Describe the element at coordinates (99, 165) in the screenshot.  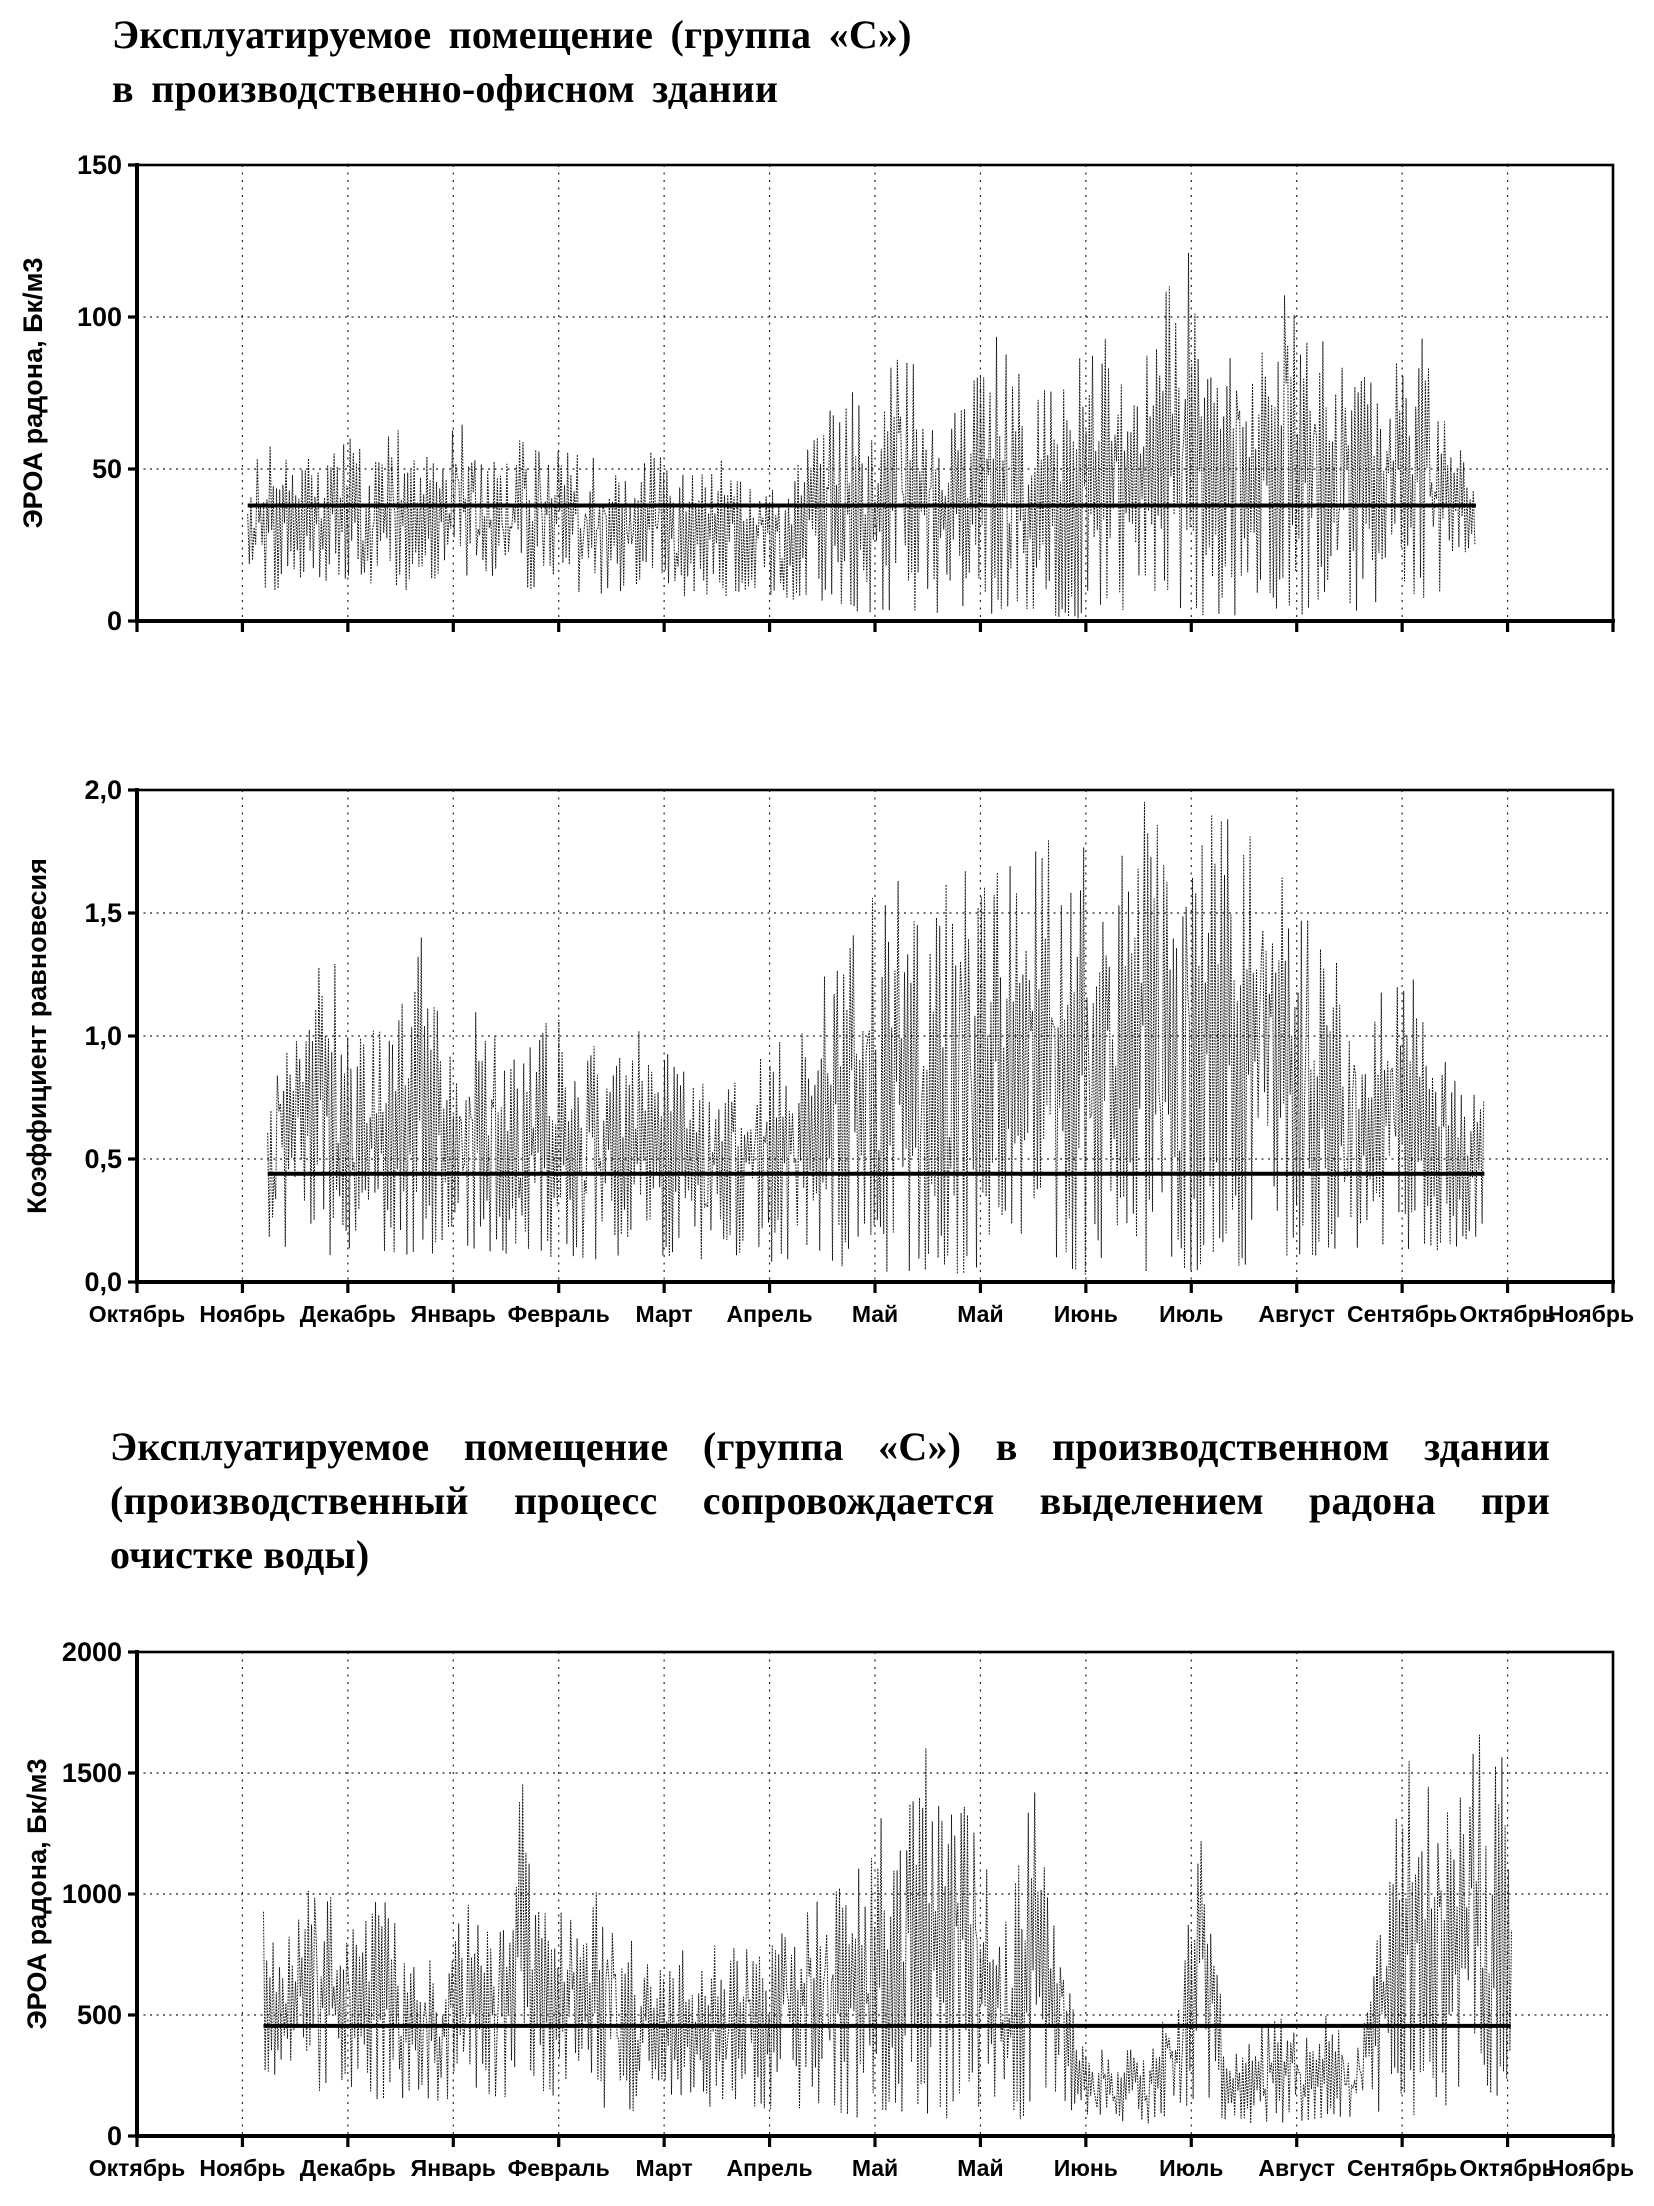
I see `y-tick-label: 150` at that location.